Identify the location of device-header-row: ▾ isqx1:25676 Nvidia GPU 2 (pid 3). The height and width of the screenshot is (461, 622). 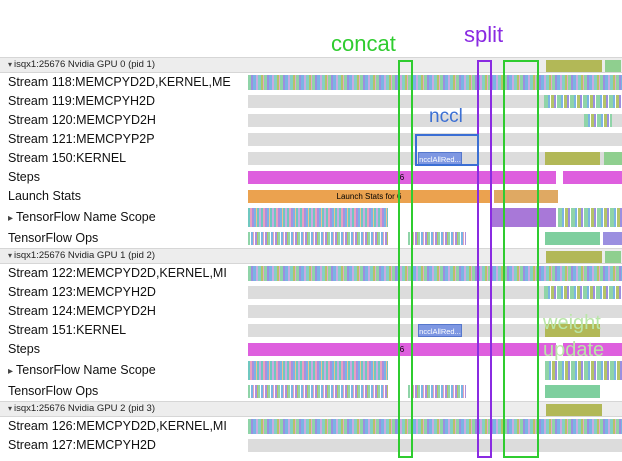
(311, 409).